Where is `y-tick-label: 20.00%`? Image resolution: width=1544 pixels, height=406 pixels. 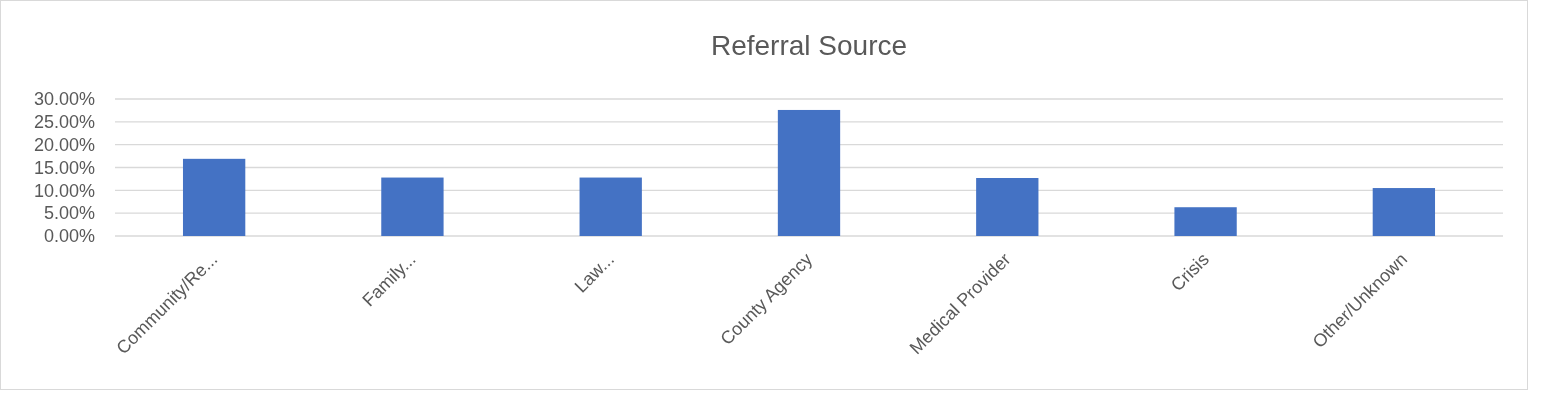 y-tick-label: 20.00% is located at coordinates (64, 144).